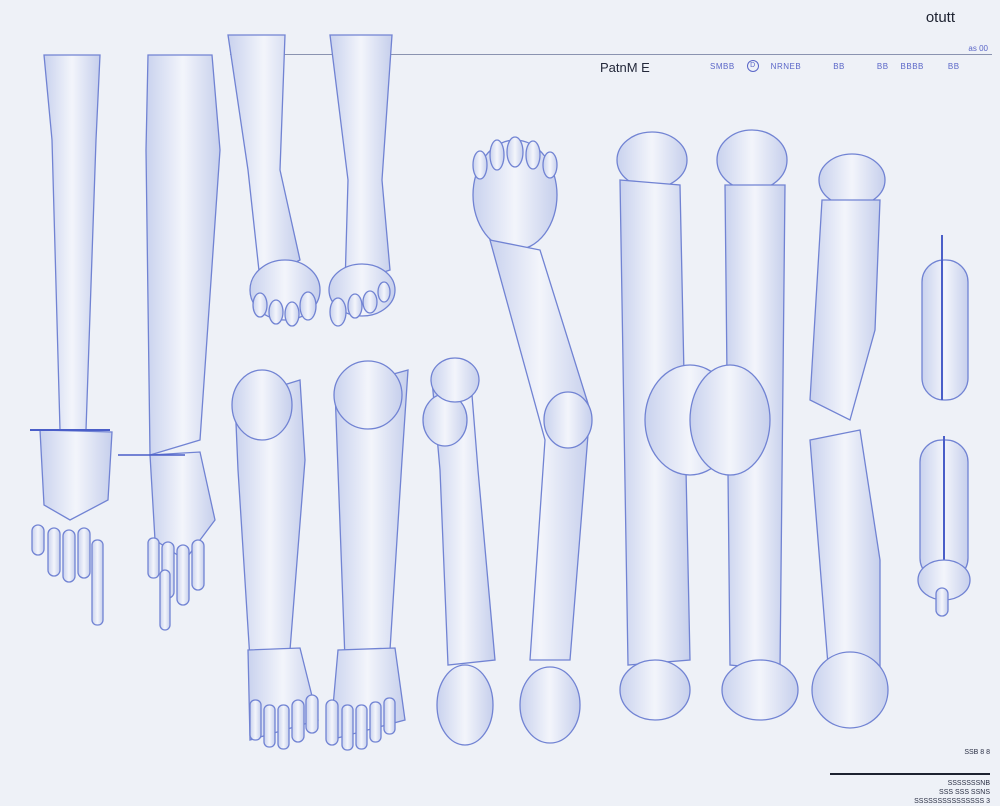 This screenshot has height=806, width=1000. What do you see at coordinates (625, 67) in the screenshot?
I see `panel-label: PatnM E` at bounding box center [625, 67].